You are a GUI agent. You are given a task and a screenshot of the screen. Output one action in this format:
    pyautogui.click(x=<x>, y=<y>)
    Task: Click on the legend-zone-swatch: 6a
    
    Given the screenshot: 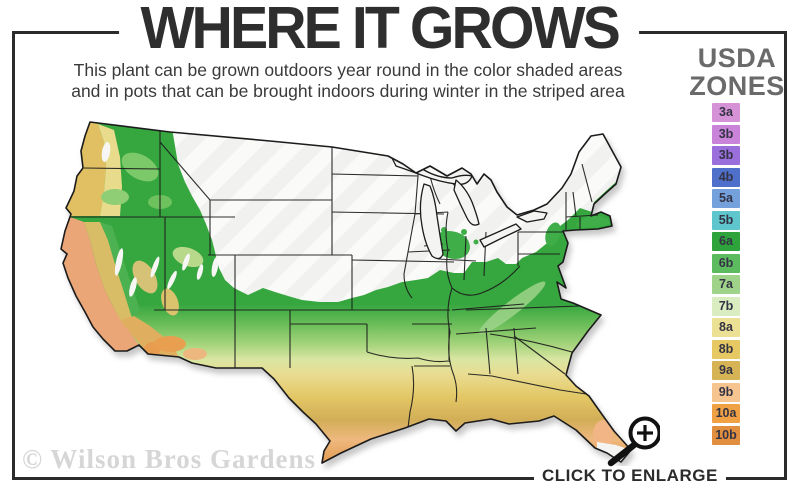 What is the action you would take?
    pyautogui.click(x=726, y=241)
    